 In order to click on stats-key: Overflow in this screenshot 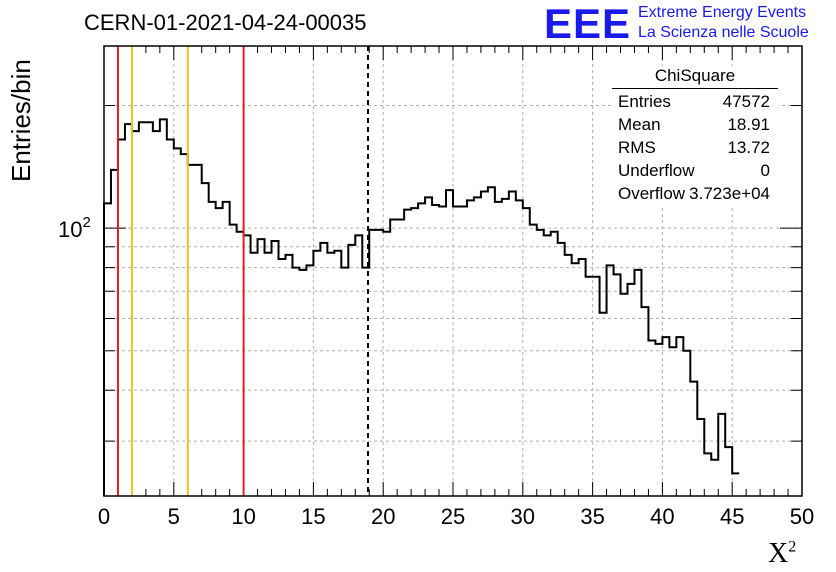, I will do `click(652, 193)`.